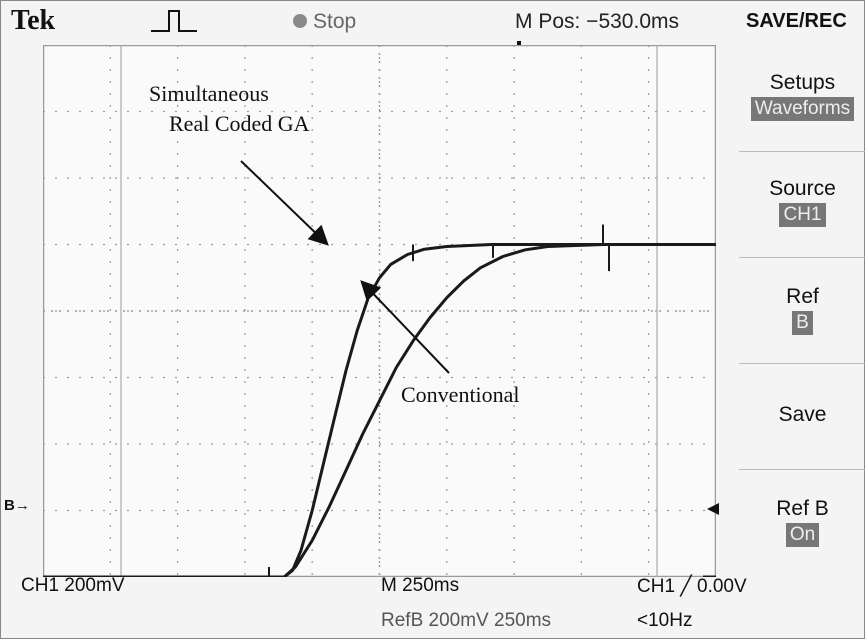  I want to click on trigger-pulse-icon, so click(174, 21).